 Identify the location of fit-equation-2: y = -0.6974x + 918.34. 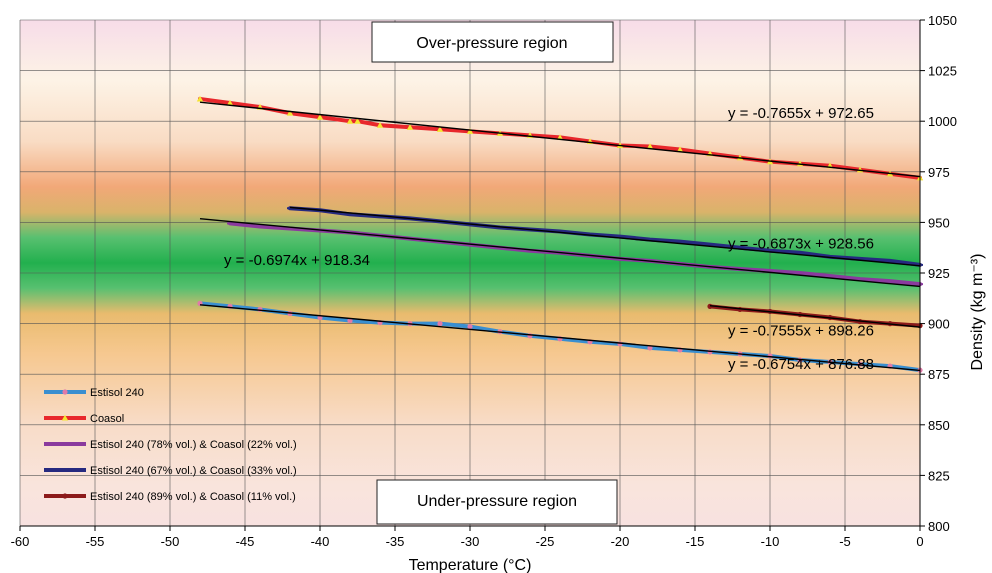
(297, 260).